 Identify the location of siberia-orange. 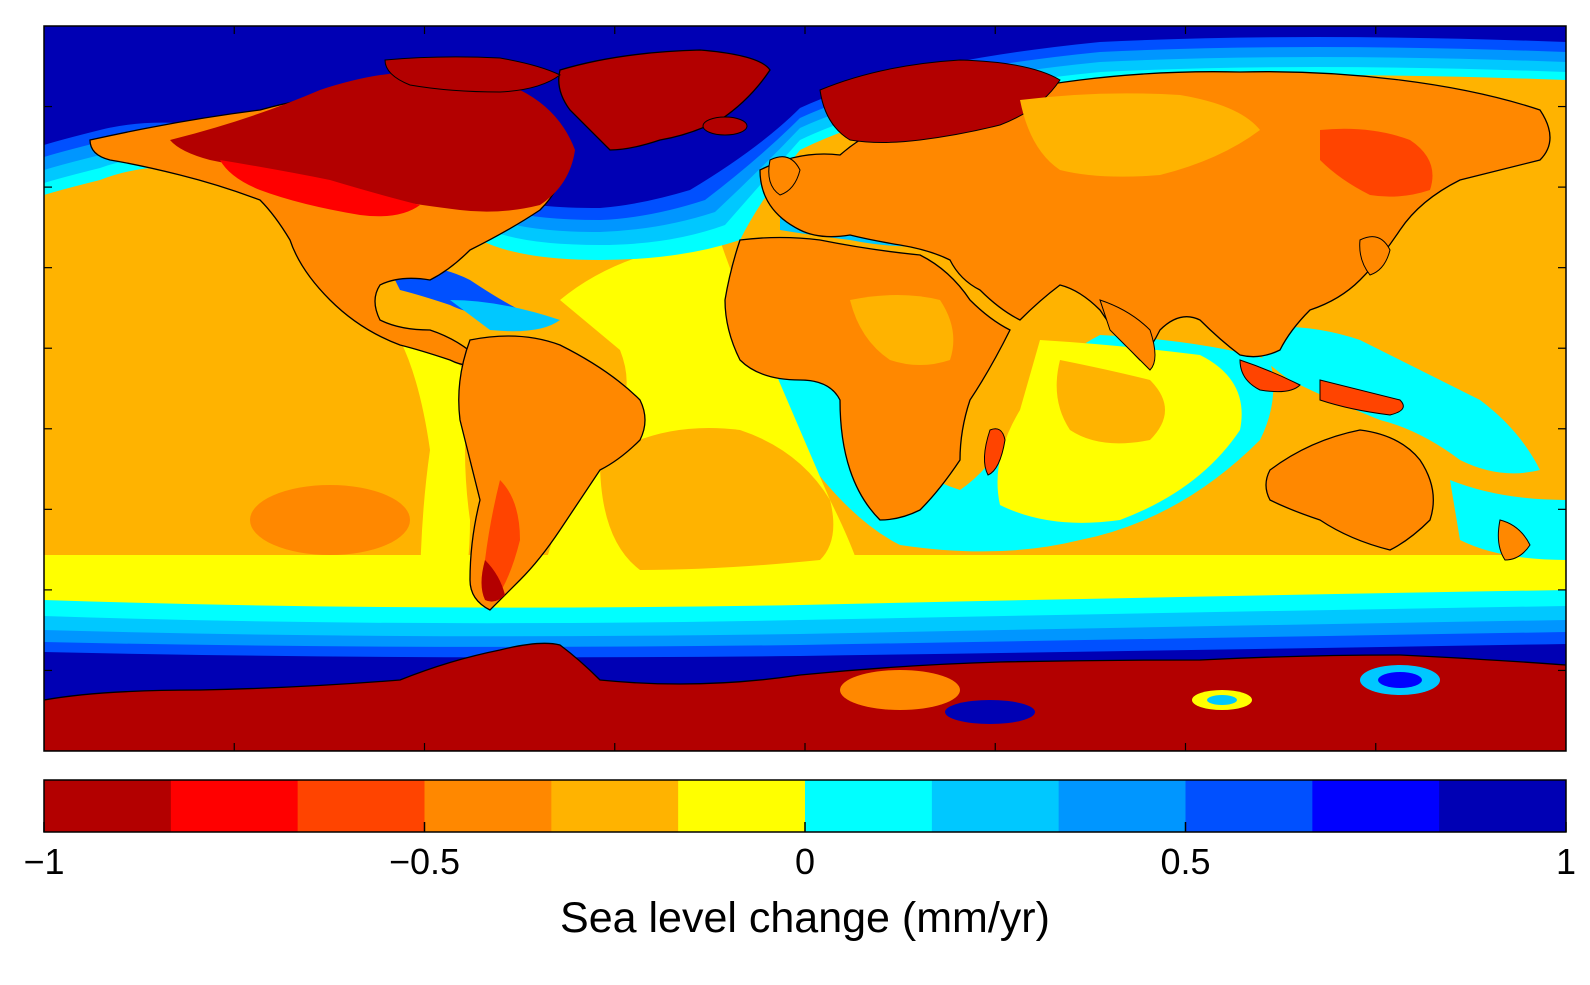
(1140, 135).